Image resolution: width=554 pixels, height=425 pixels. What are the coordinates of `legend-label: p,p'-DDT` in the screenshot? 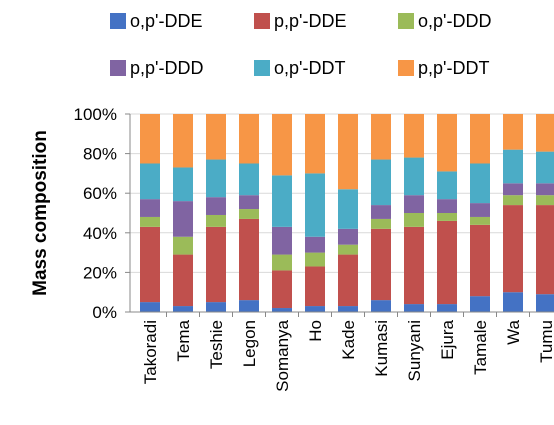 It's located at (453, 68).